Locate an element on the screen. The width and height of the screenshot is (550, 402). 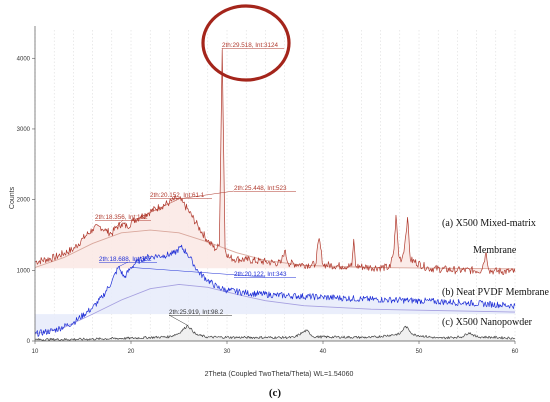
x-tick-label: 40 is located at coordinates (323, 352).